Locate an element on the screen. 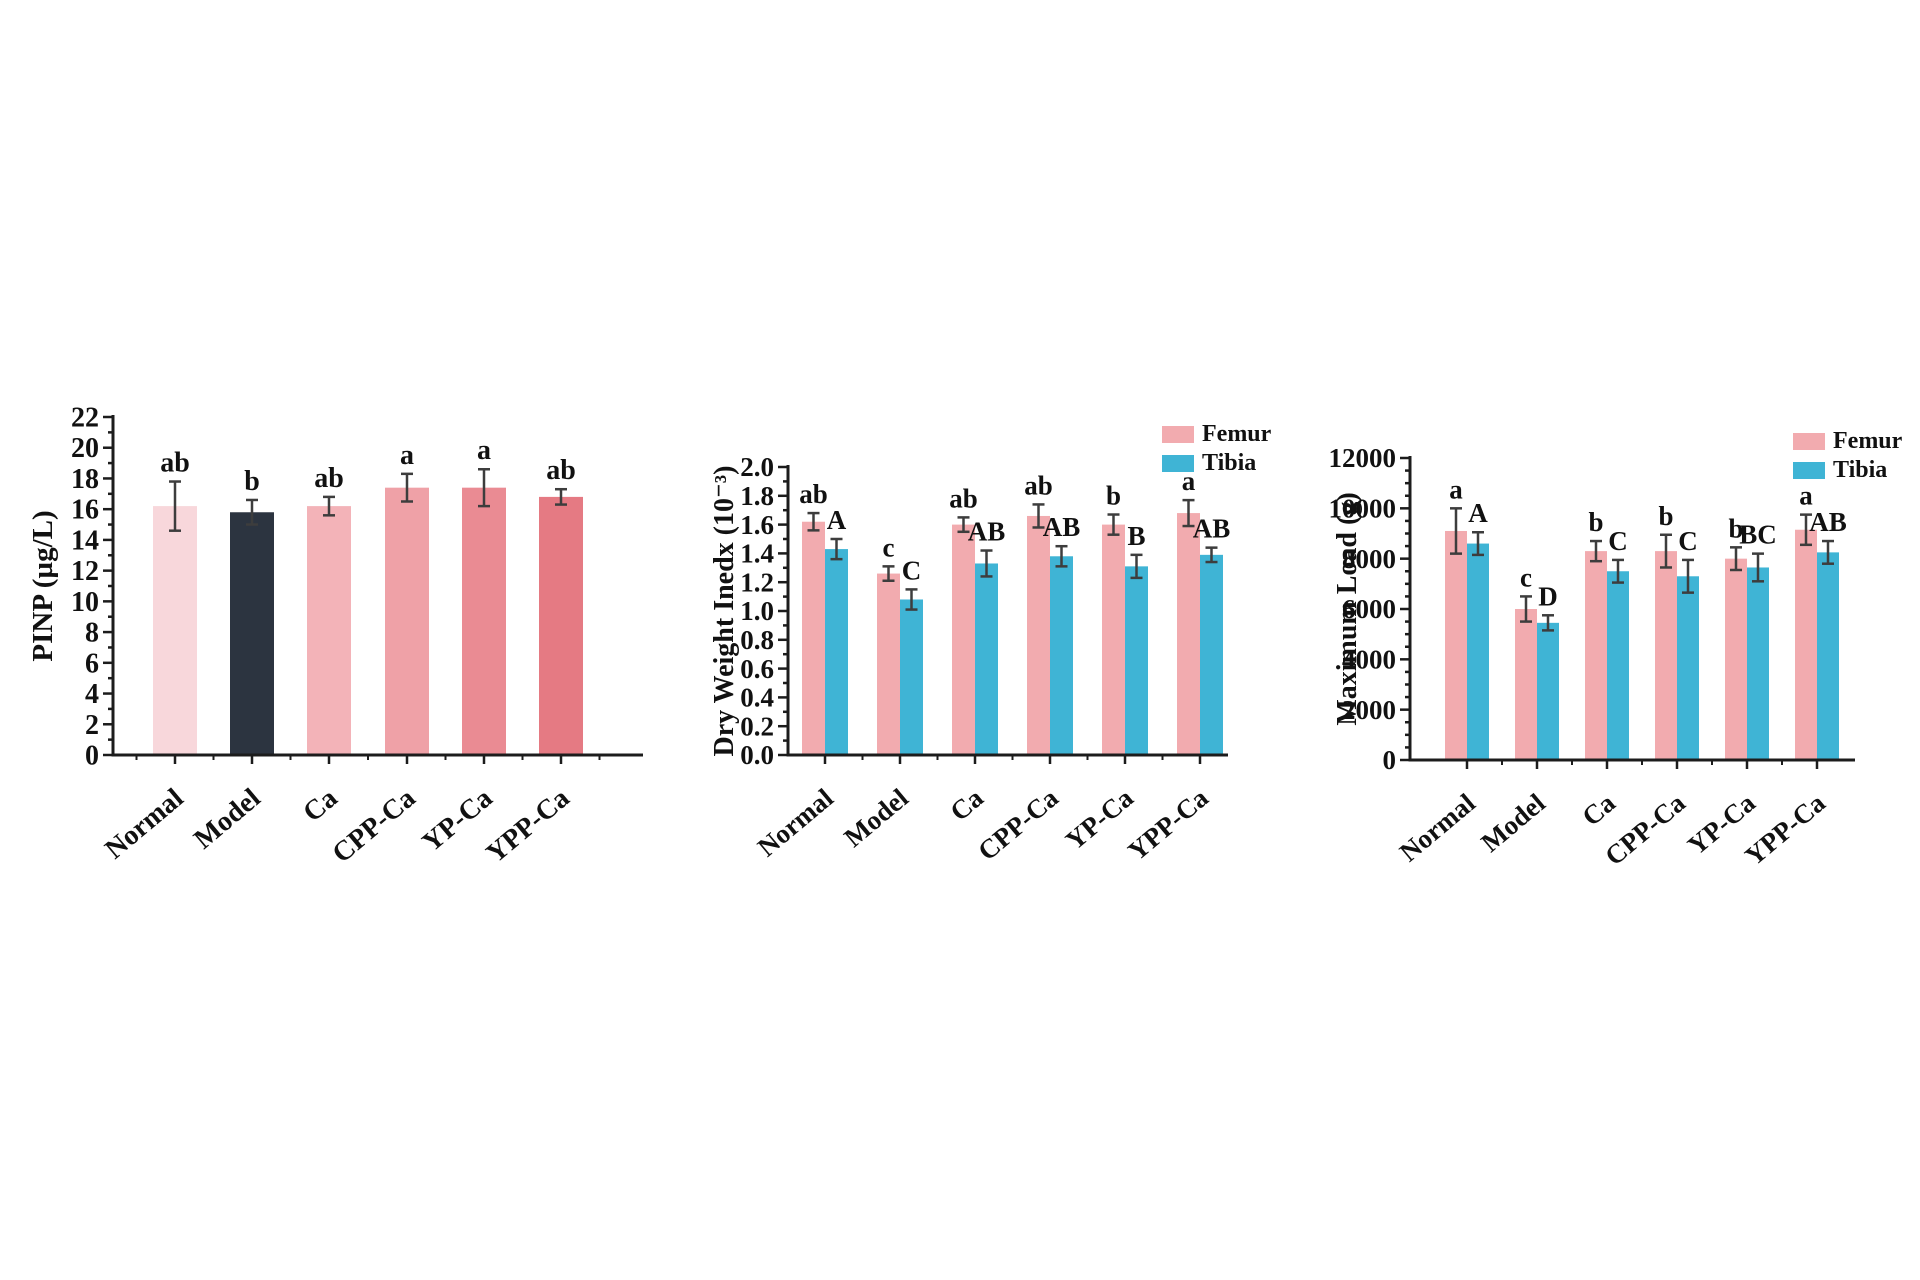 The height and width of the screenshot is (1280, 1920). sig-label-Ca-Femur: ab is located at coordinates (963, 498).